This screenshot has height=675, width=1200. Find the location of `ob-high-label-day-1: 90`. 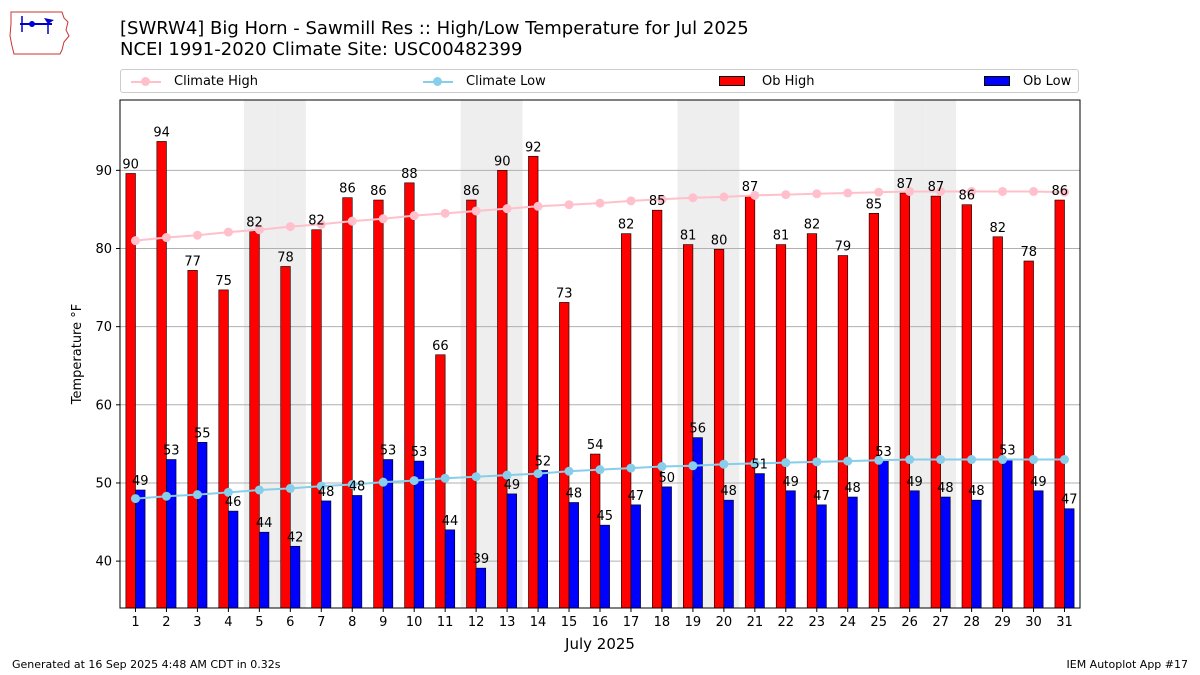

ob-high-label-day-1: 90 is located at coordinates (130, 164).